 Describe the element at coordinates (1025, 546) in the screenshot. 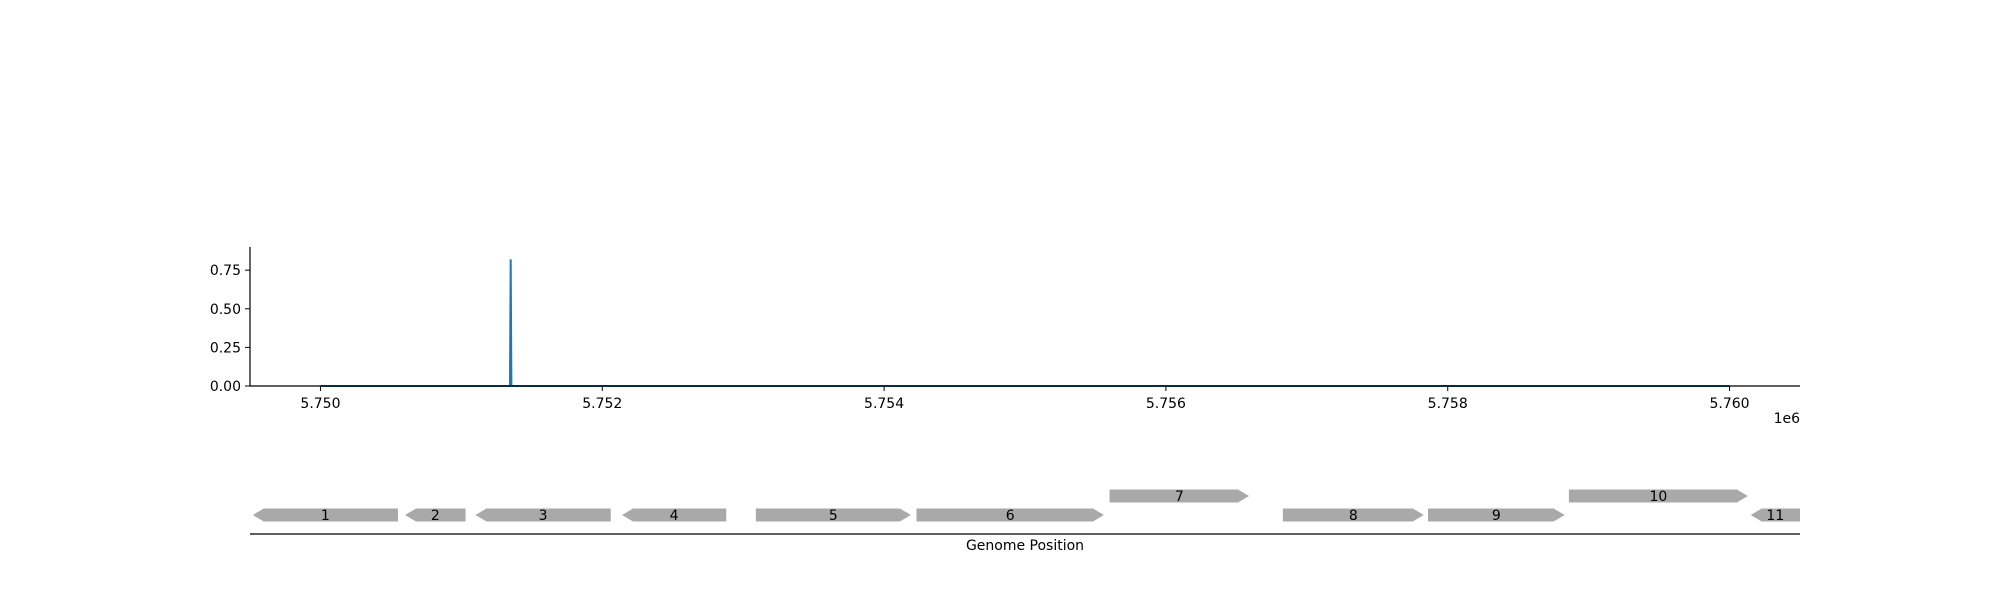

I see `gene-map-xlabel: Genome Position` at that location.